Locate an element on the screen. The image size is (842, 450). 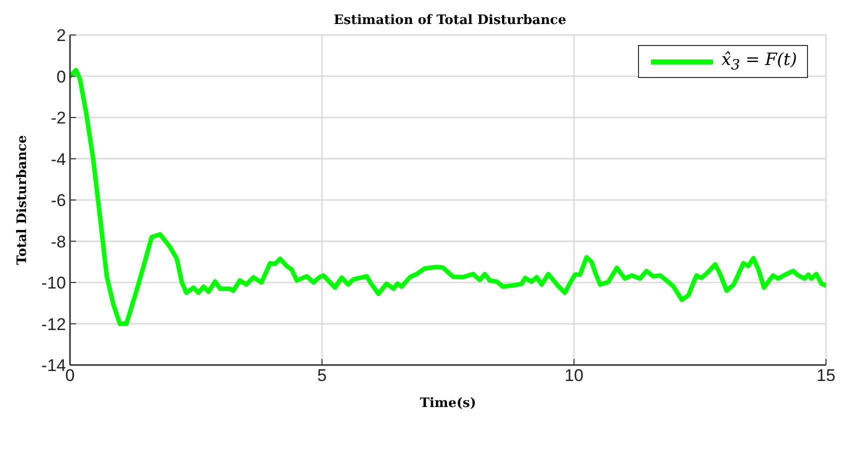
y-tick-label: -2 is located at coordinates (58, 118).